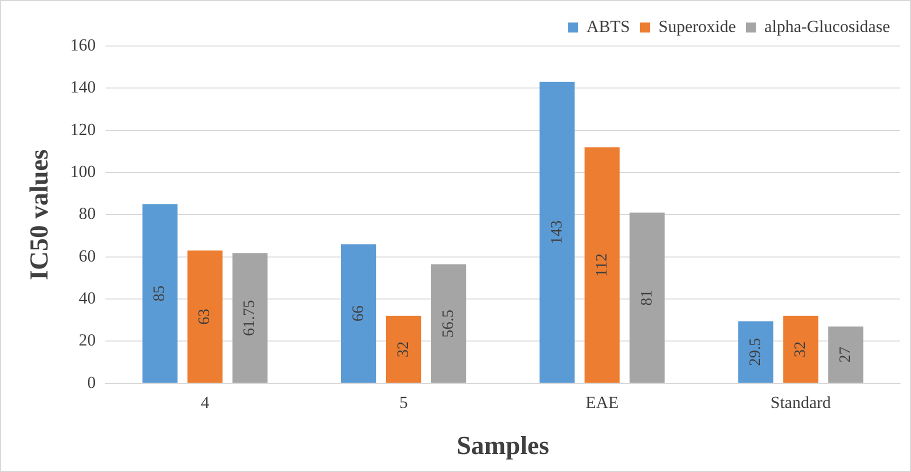 This screenshot has height=472, width=911. I want to click on y-axis-title: IC50 values, so click(39, 214).